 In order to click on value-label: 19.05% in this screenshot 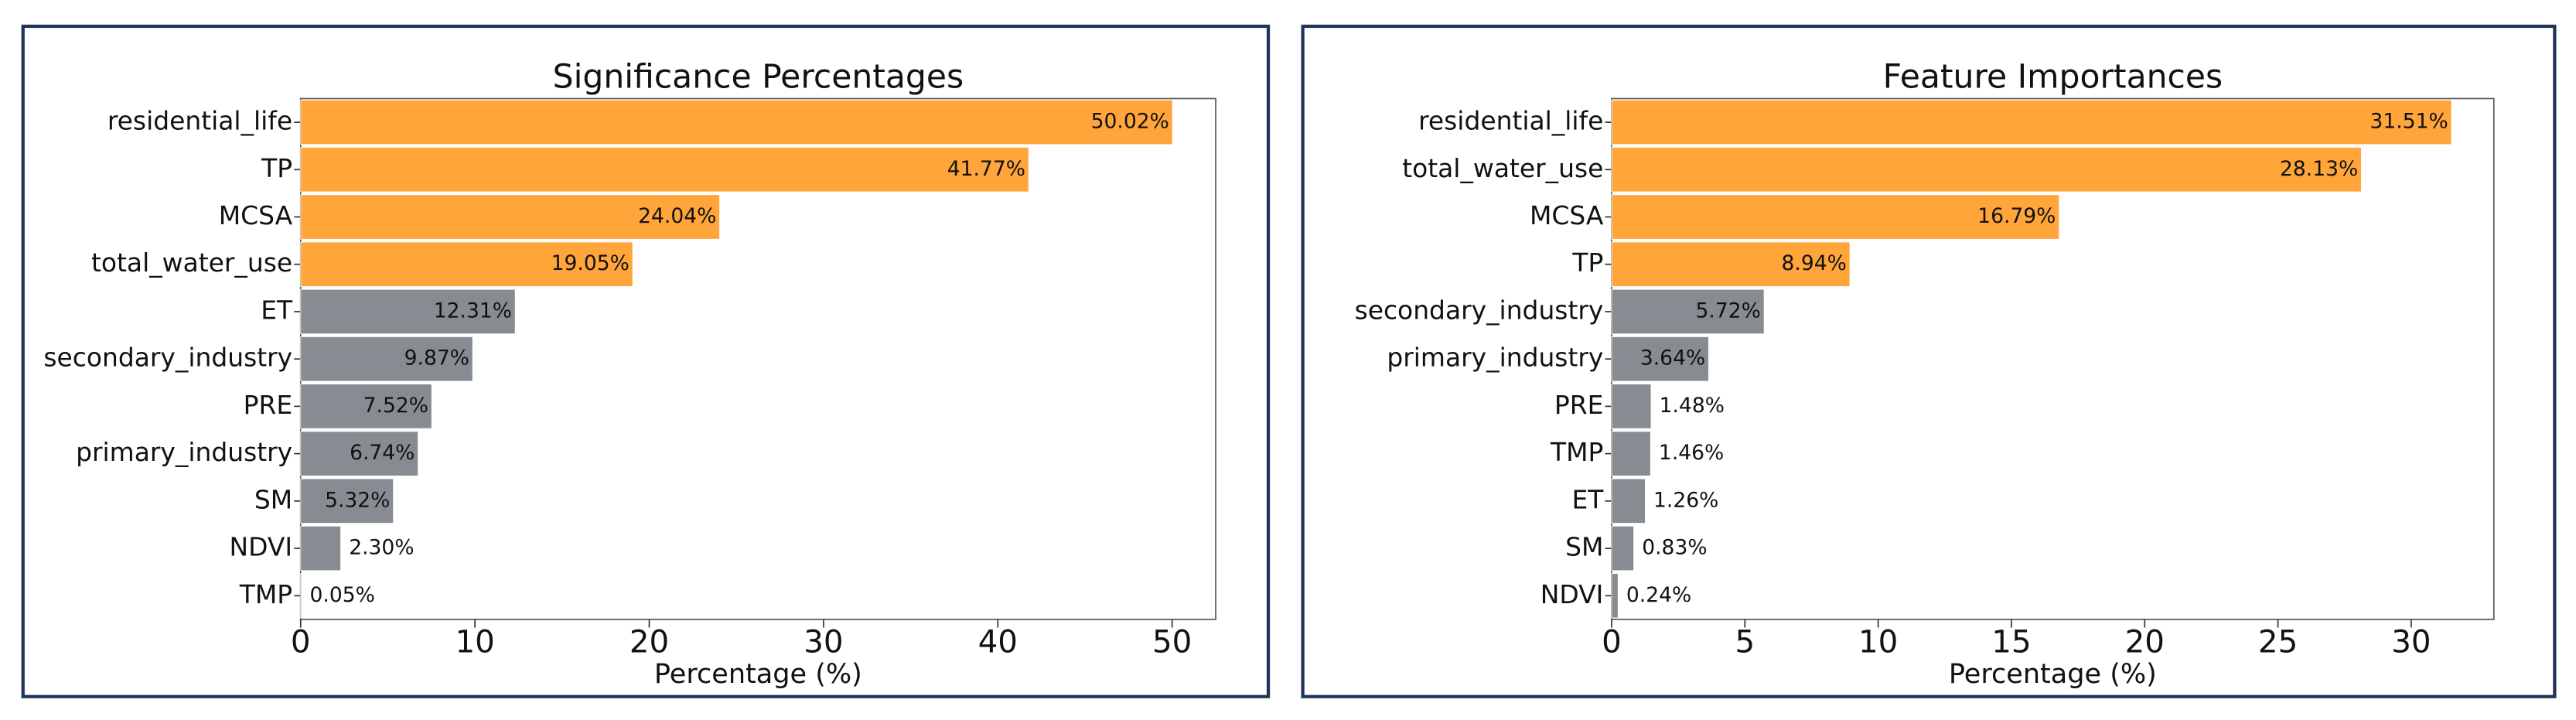, I will do `click(590, 263)`.